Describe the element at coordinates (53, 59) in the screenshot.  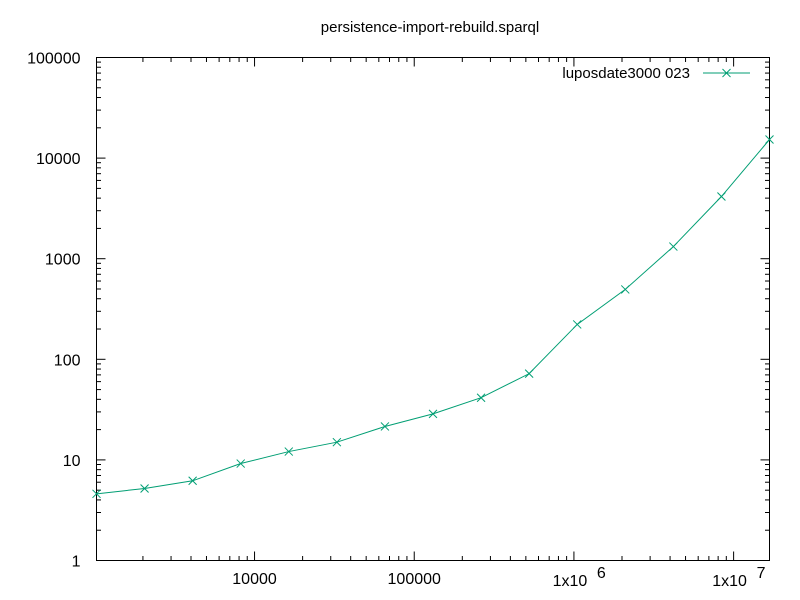
I see `y-tick-label: 100000` at that location.